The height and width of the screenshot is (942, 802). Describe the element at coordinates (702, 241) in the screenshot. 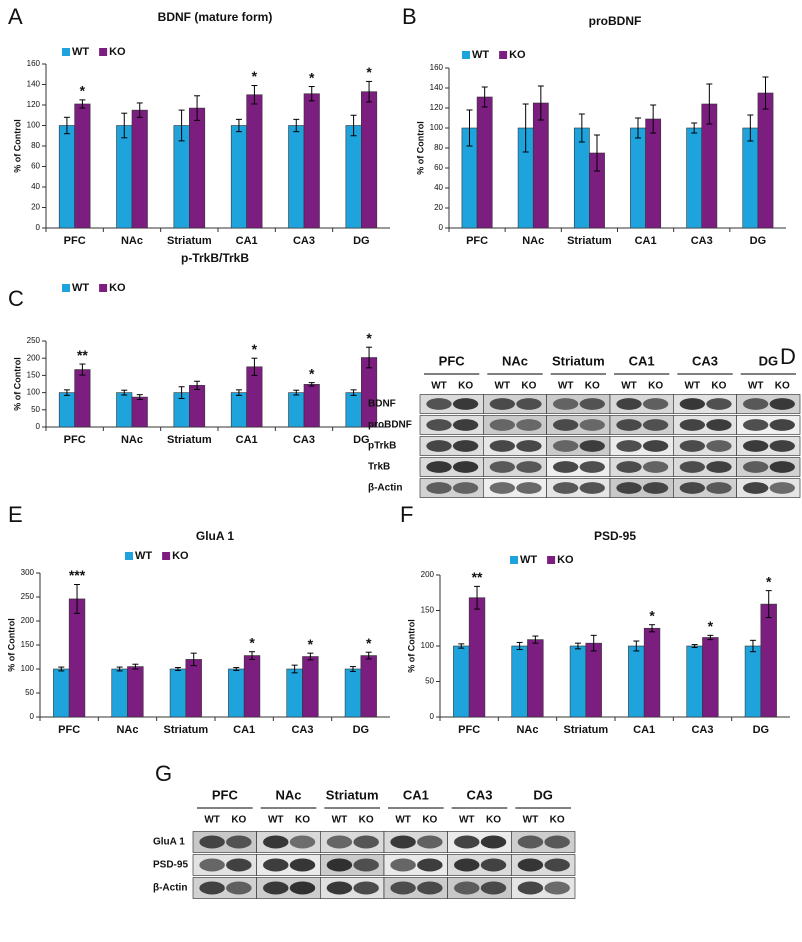

I see `x-tick-label: CA3` at that location.